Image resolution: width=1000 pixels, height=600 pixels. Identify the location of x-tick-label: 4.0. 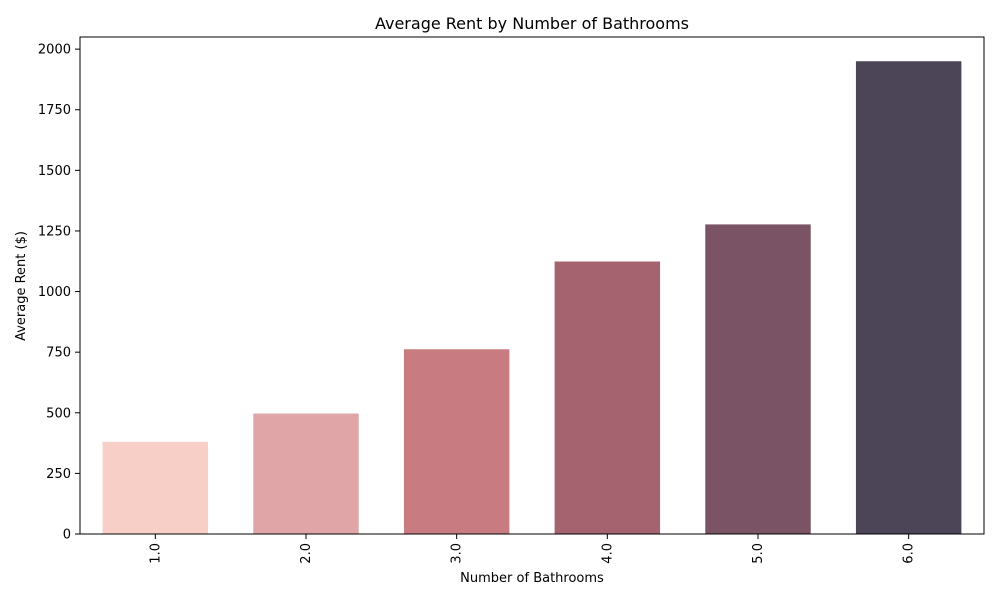
(607, 553).